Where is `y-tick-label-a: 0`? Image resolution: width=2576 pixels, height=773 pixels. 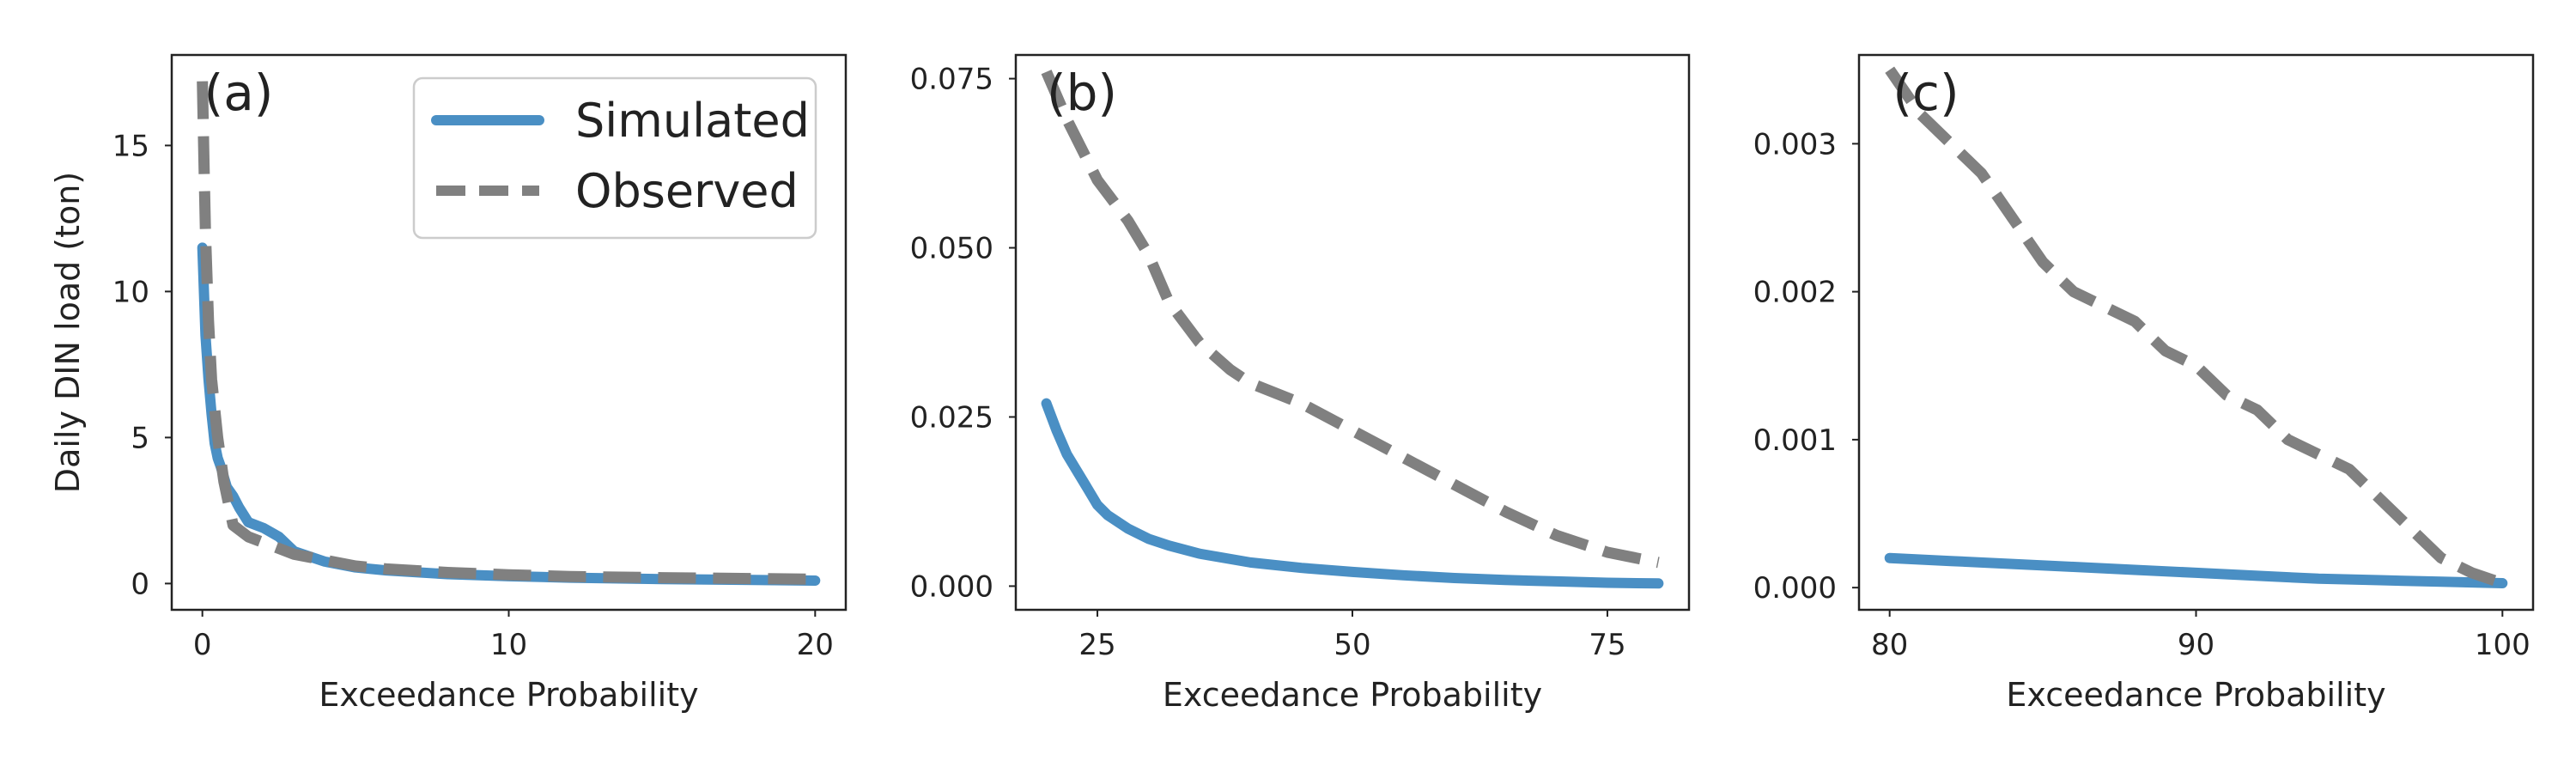 y-tick-label-a: 0 is located at coordinates (140, 584).